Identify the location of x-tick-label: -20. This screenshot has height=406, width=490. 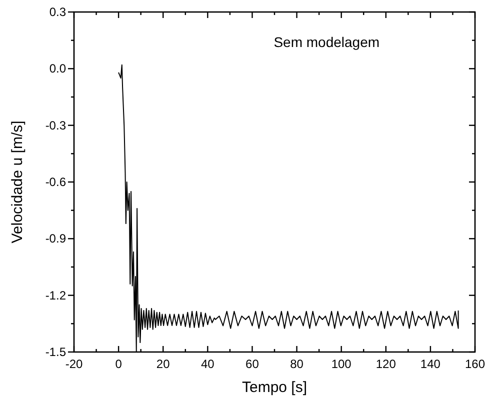
(74, 364).